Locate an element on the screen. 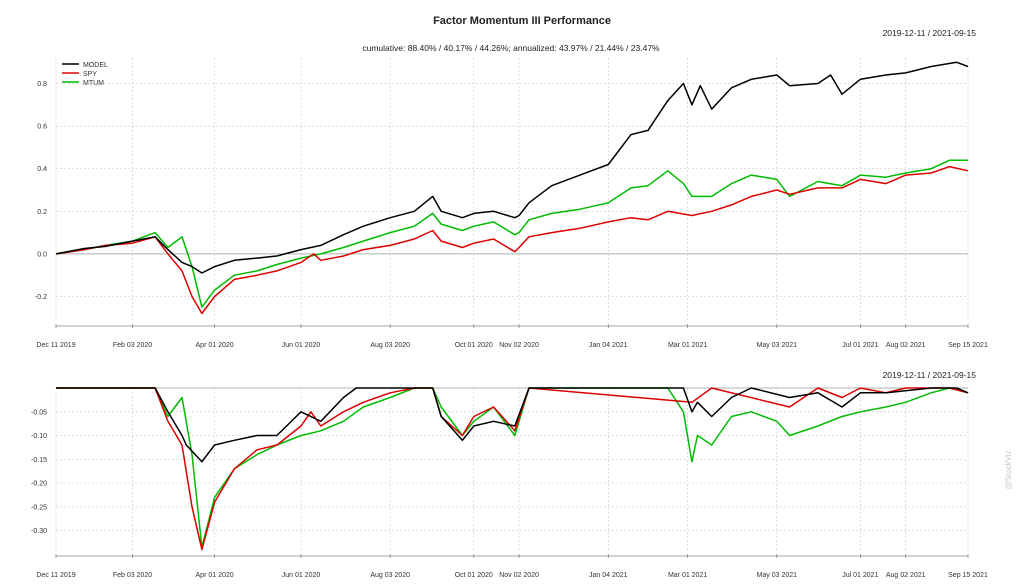  y-tick-label: 0.8 is located at coordinates (42, 84).